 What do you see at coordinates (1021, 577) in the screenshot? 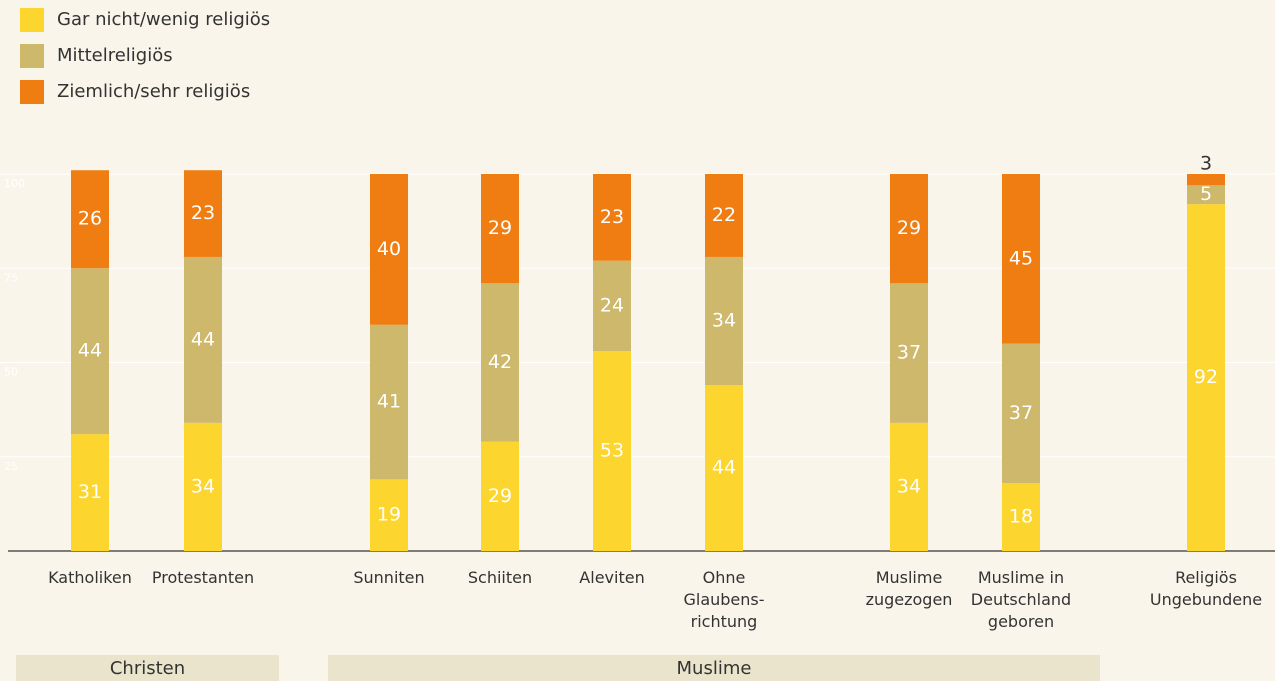
I see `x-tick-label-line: Muslime in` at bounding box center [1021, 577].